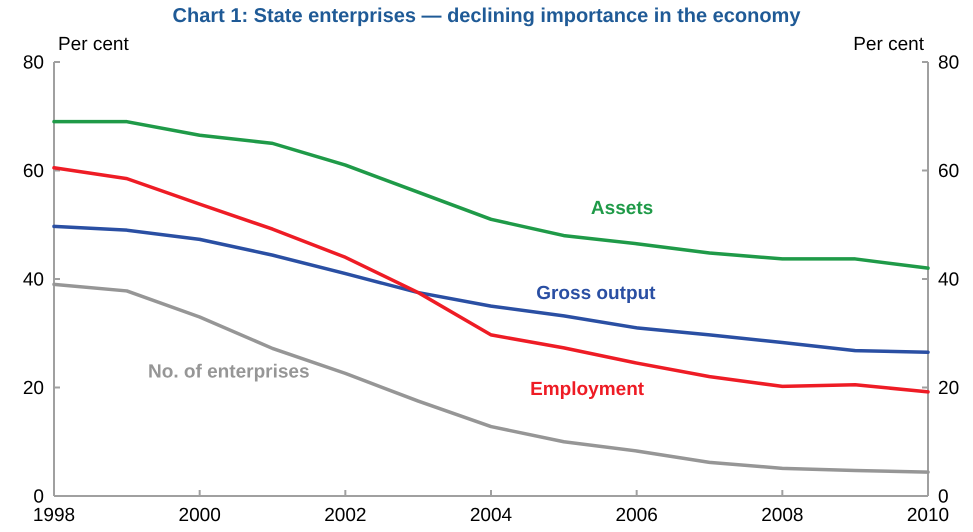  I want to click on y2-tick-label: 60, so click(949, 171).